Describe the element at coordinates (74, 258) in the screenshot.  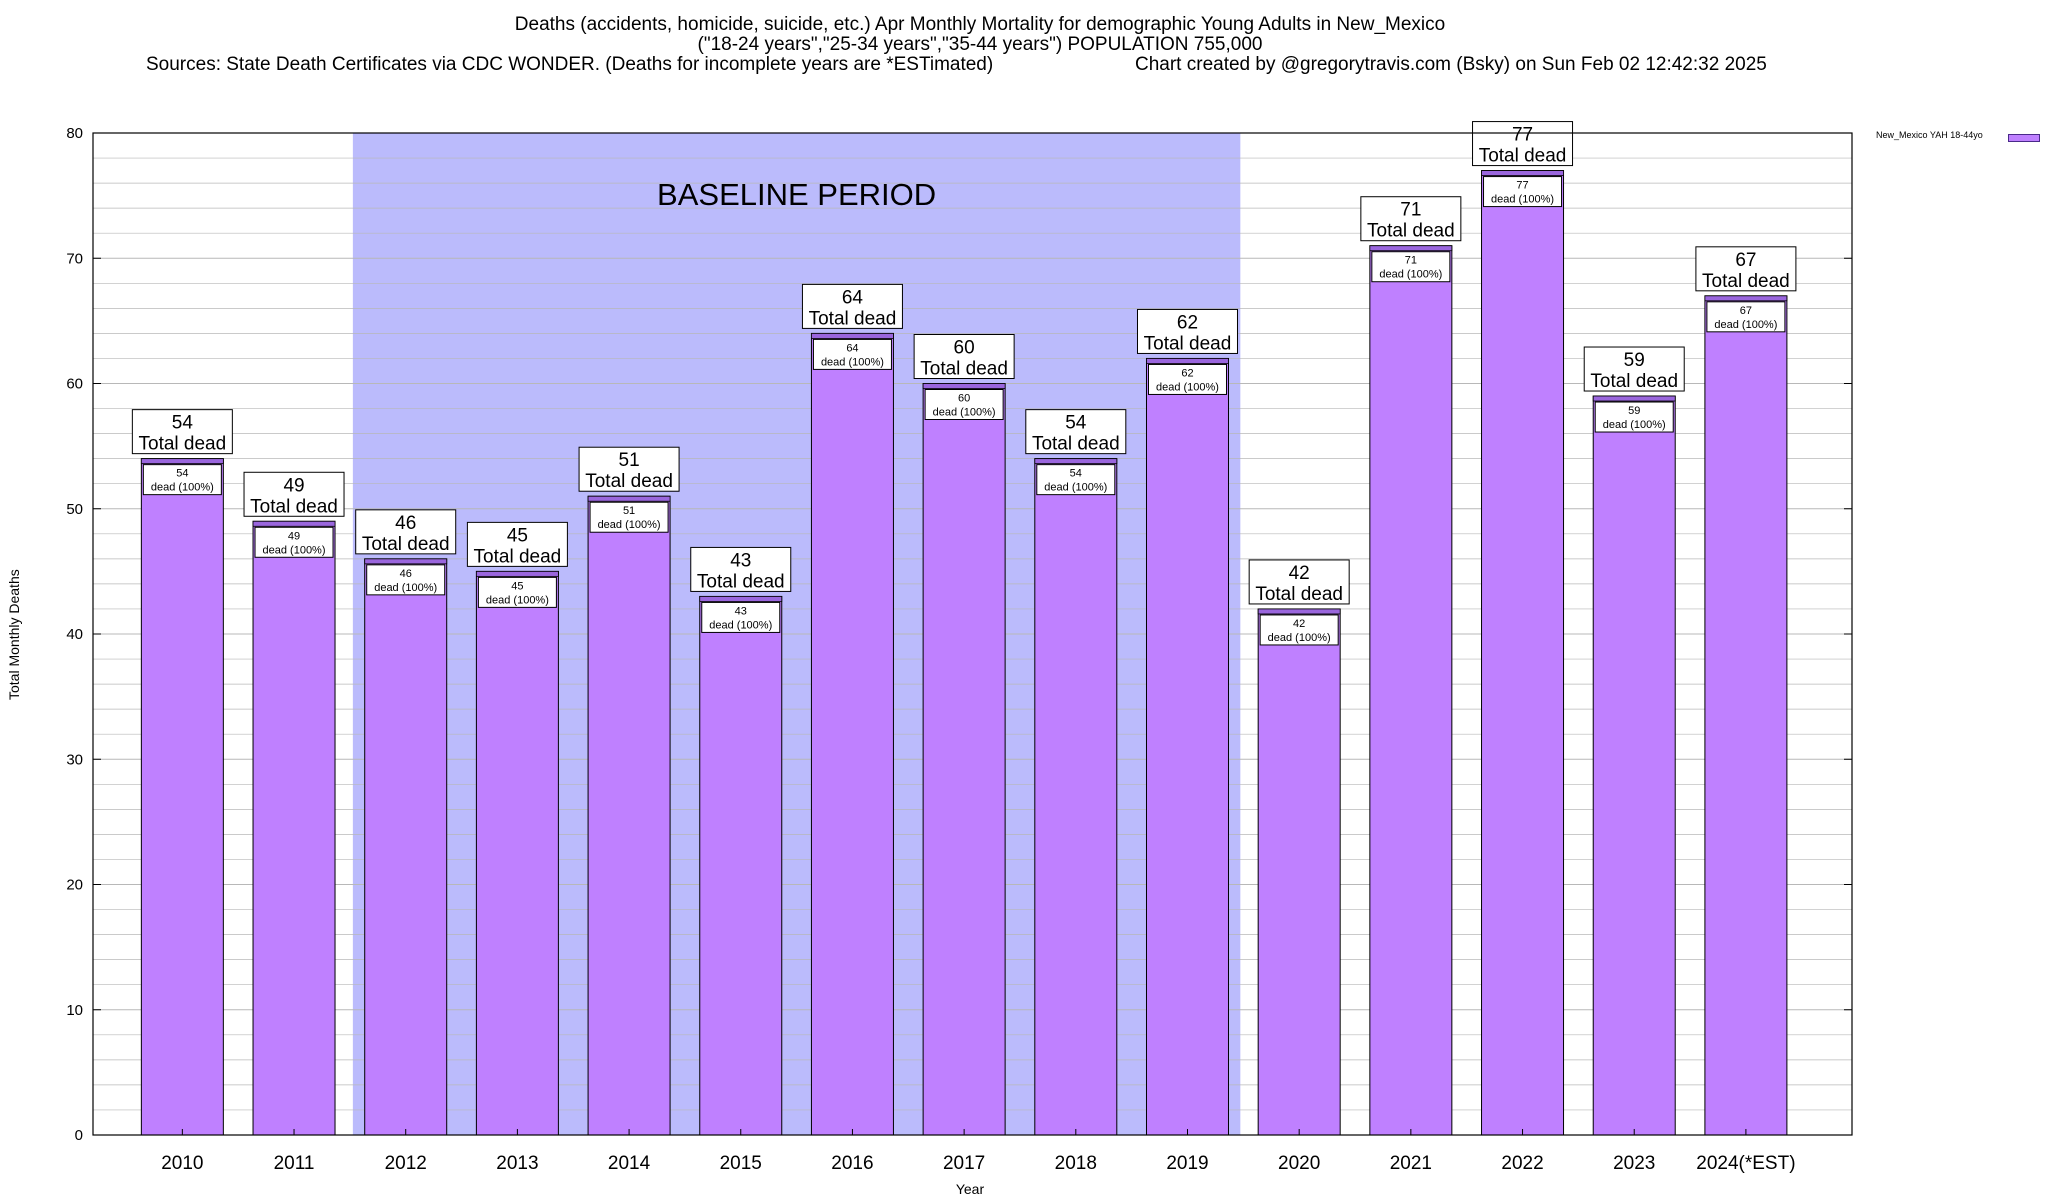
I see `y-tick-label: 70` at that location.